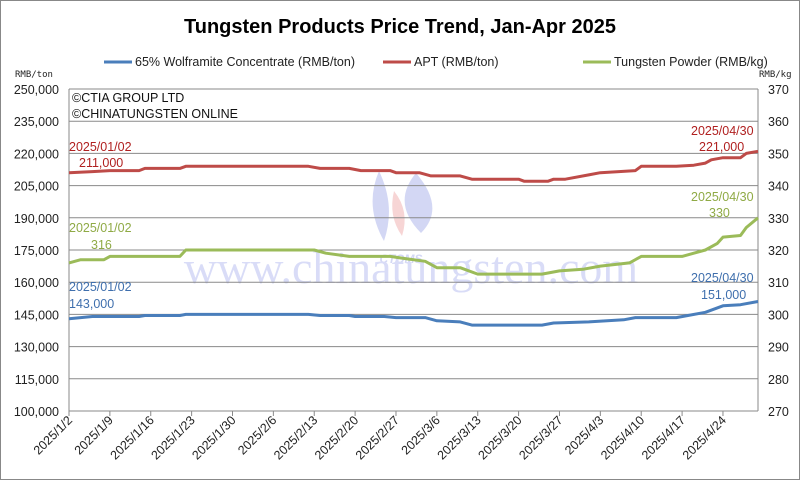 This screenshot has height=480, width=800. I want to click on copyright-ctia: ©CTIA GROUP LTD, so click(128, 98).